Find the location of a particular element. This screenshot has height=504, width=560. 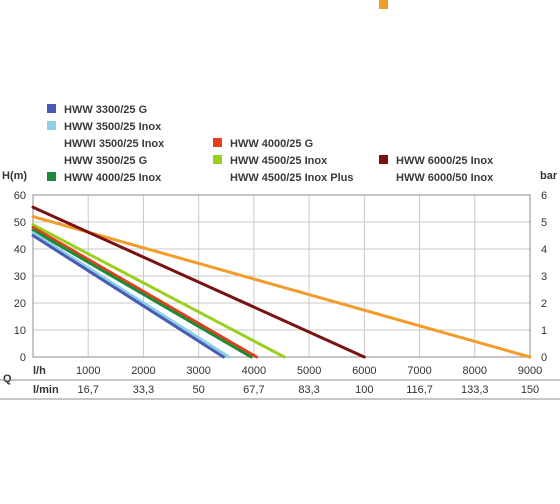

x-tick-label-lmin: 150 is located at coordinates (530, 390).